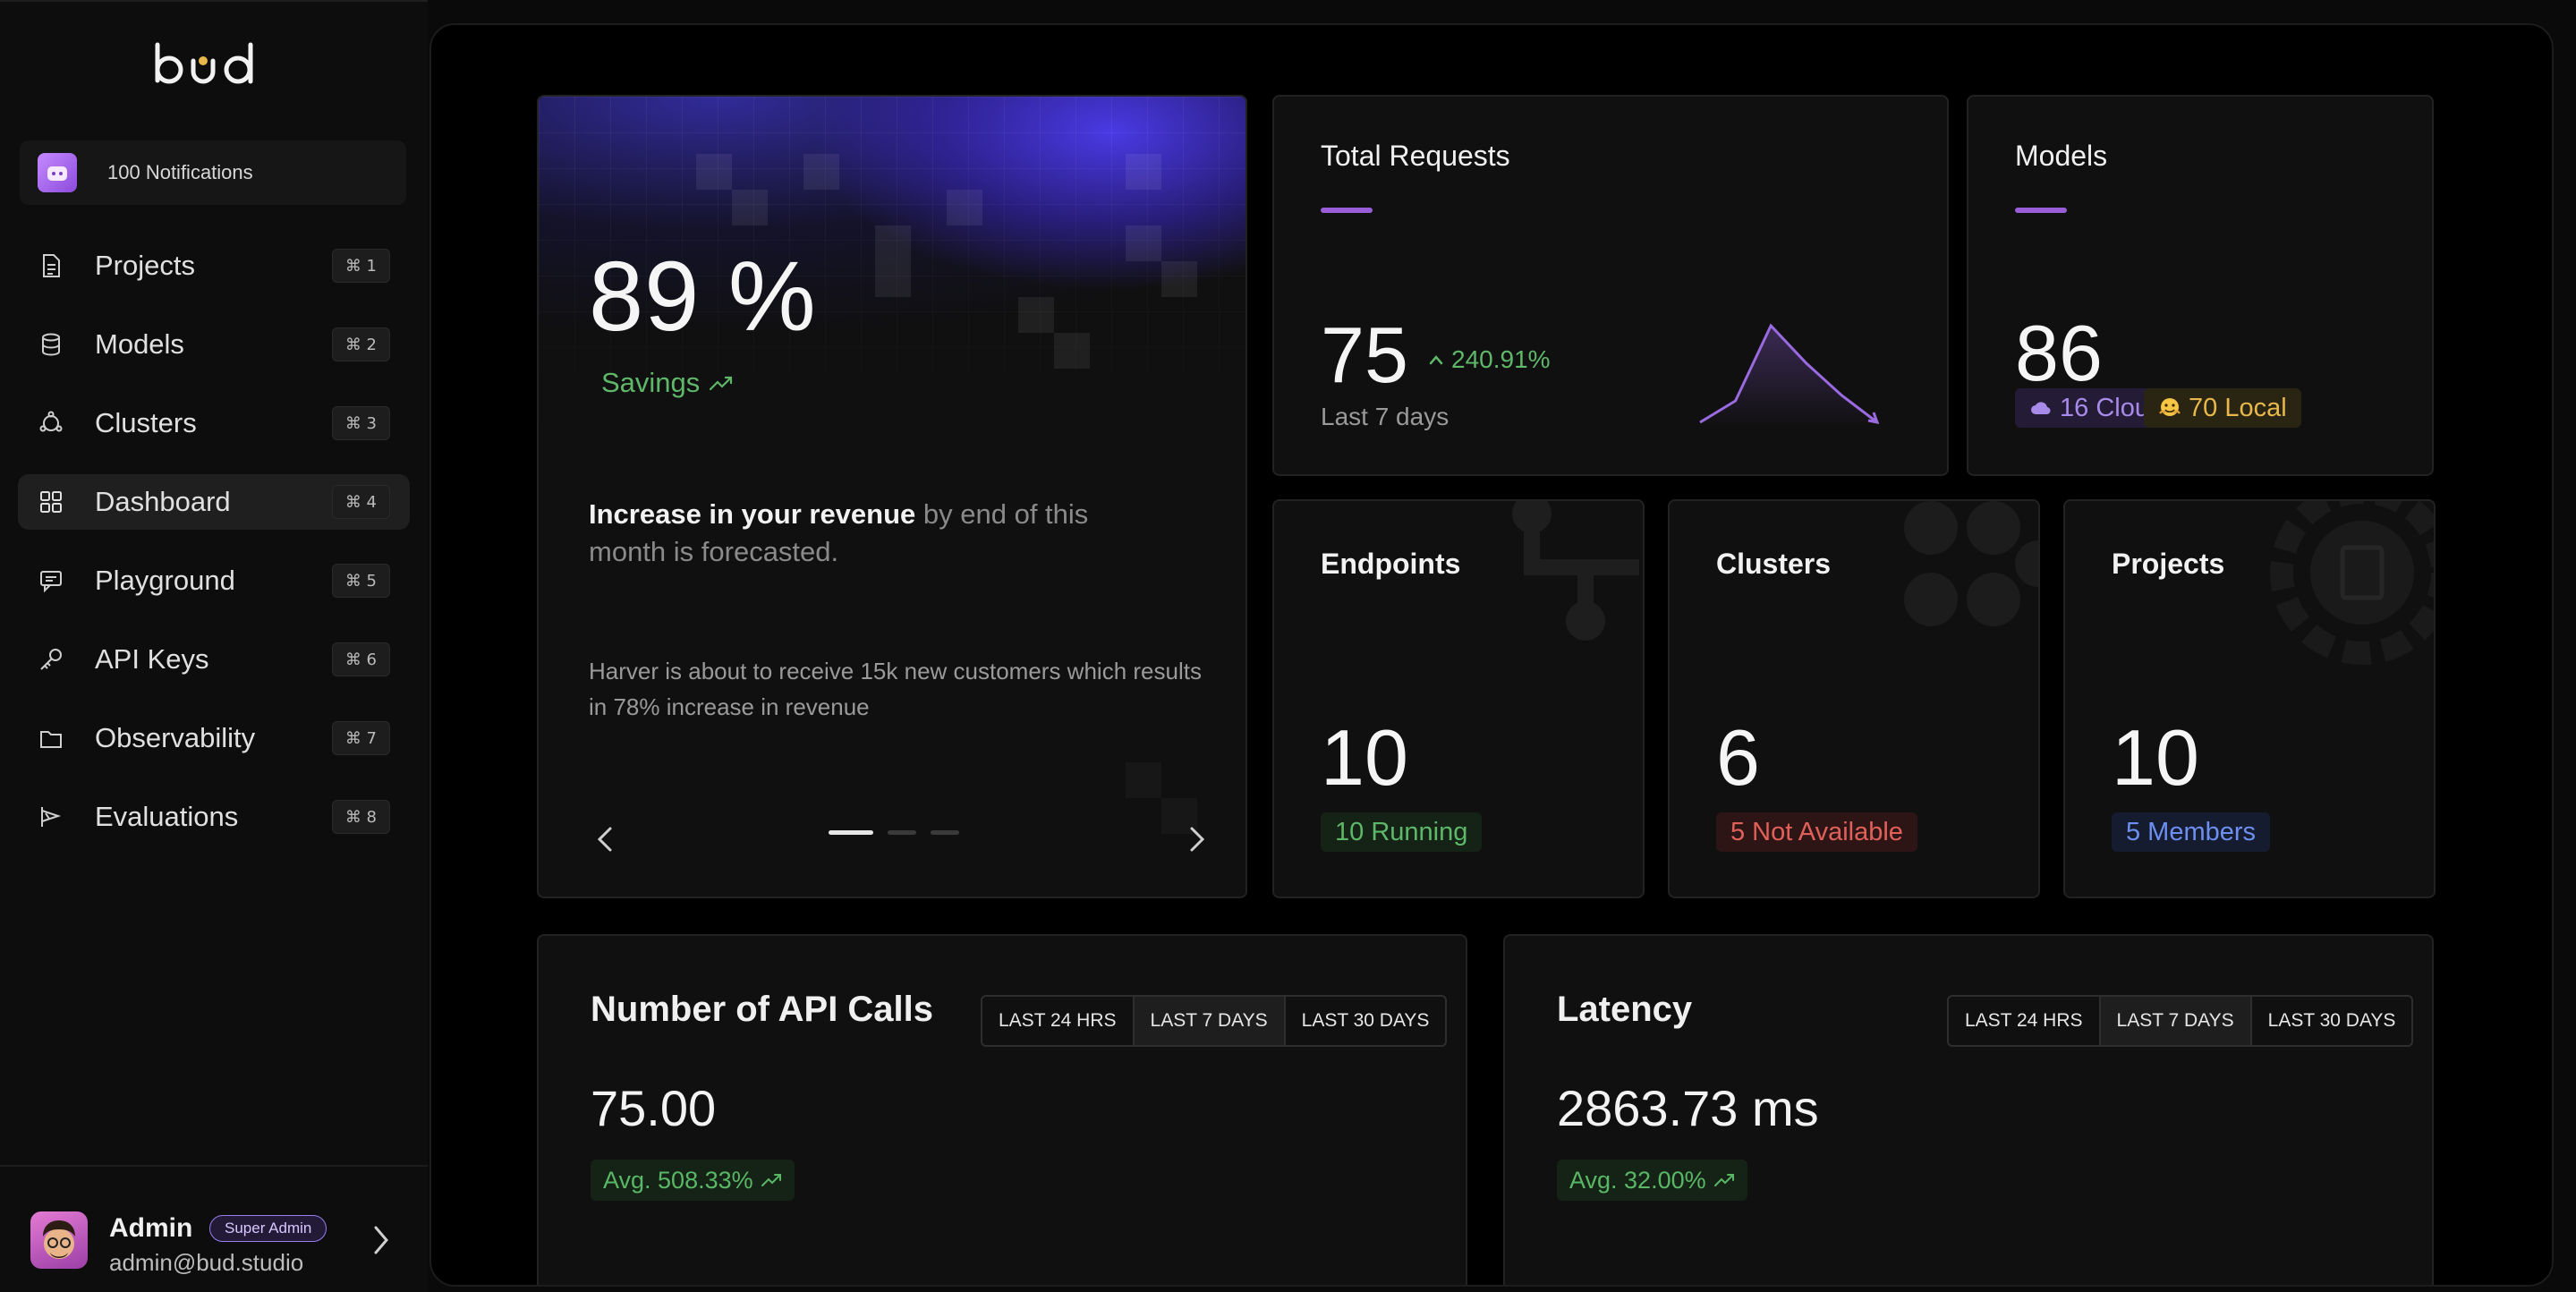  I want to click on status-badge: 5 Not Available, so click(1816, 832).